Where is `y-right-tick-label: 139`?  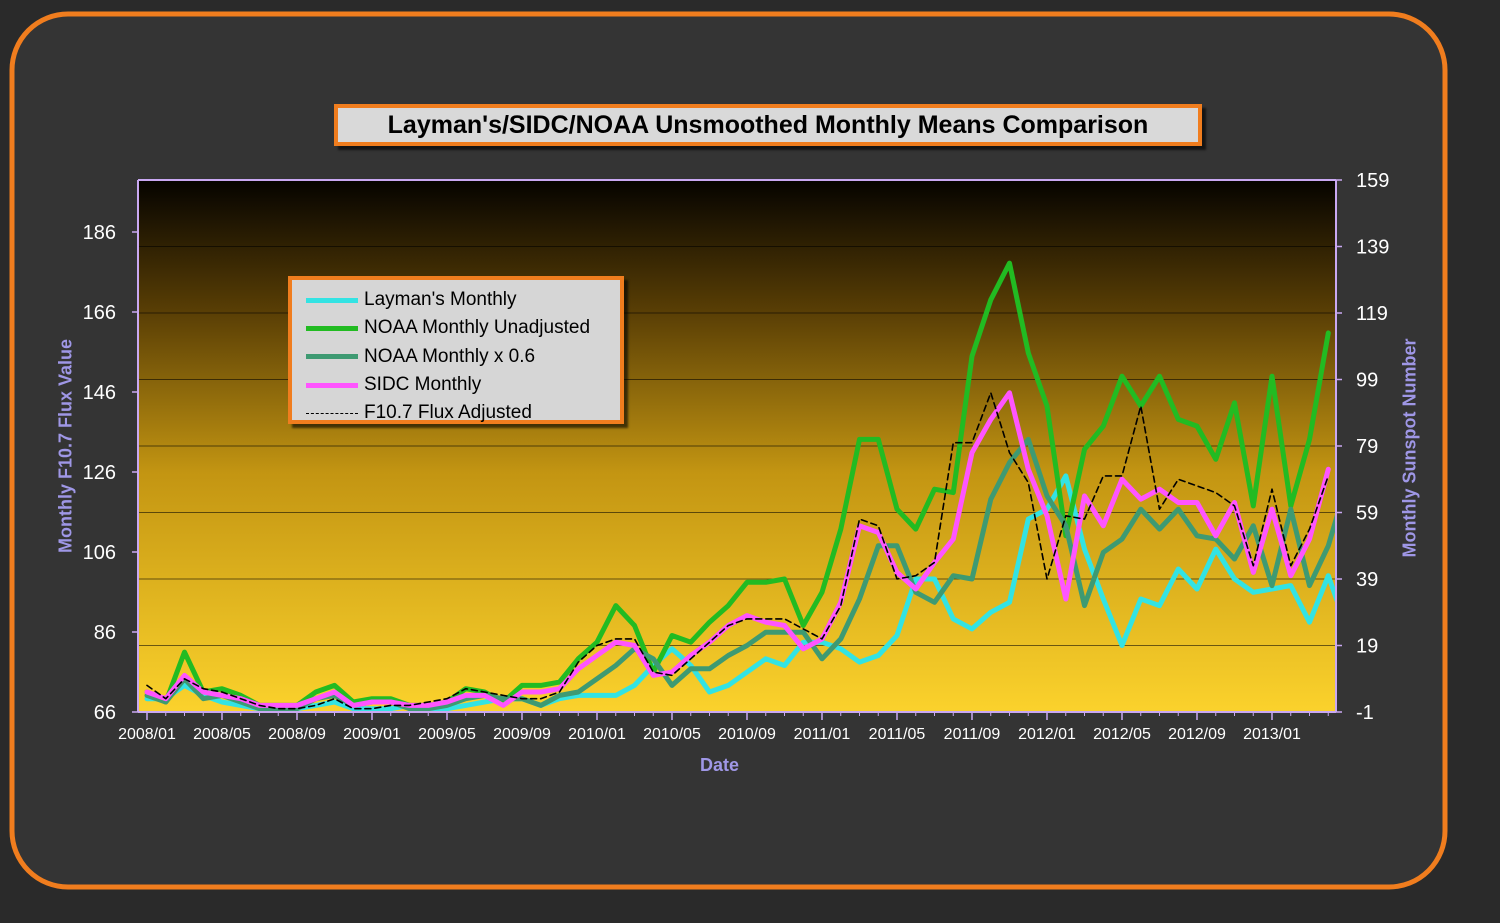
y-right-tick-label: 139 is located at coordinates (1372, 248).